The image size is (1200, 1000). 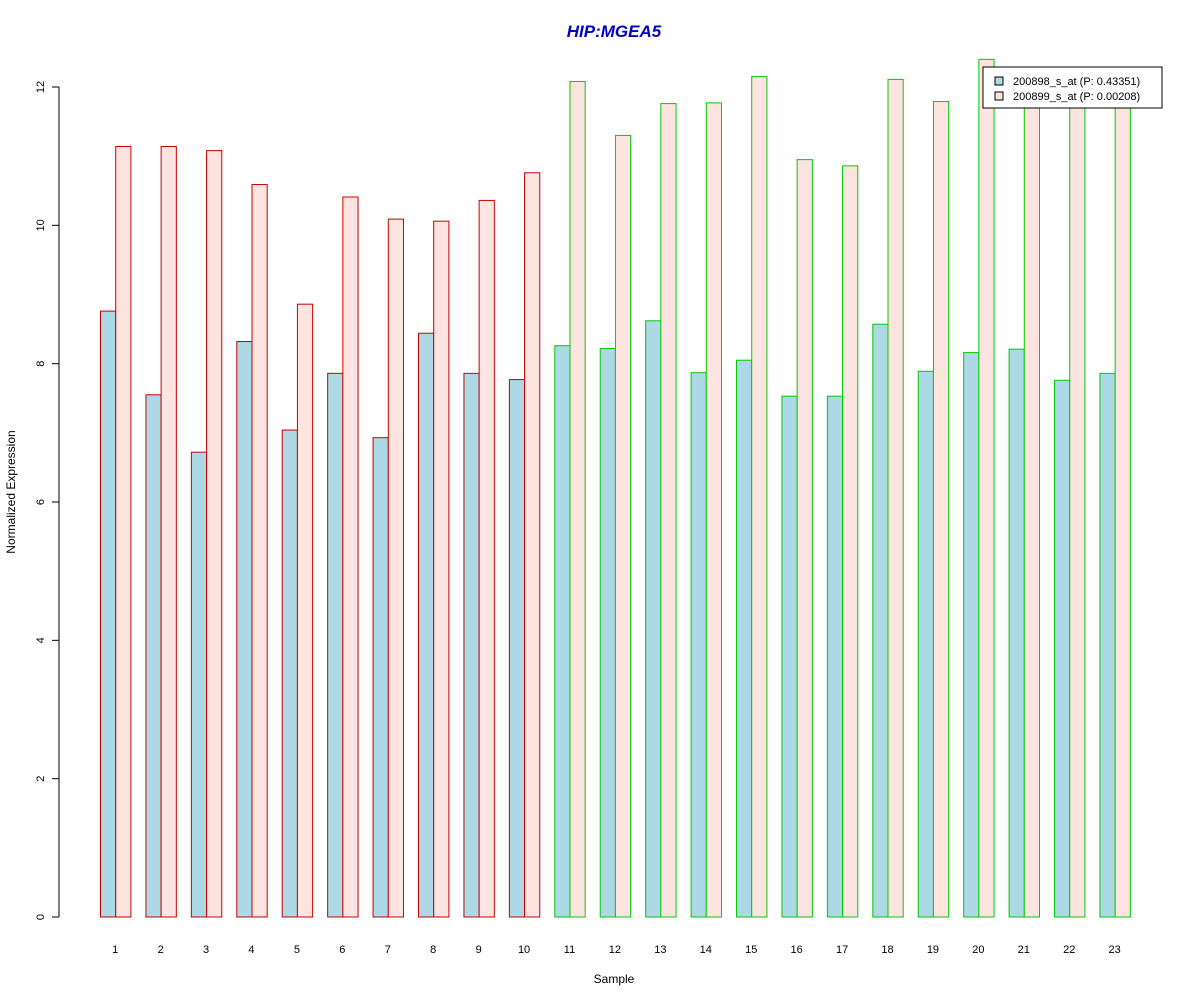 What do you see at coordinates (614, 31) in the screenshot?
I see `chart-title: HIP:MGEA5` at bounding box center [614, 31].